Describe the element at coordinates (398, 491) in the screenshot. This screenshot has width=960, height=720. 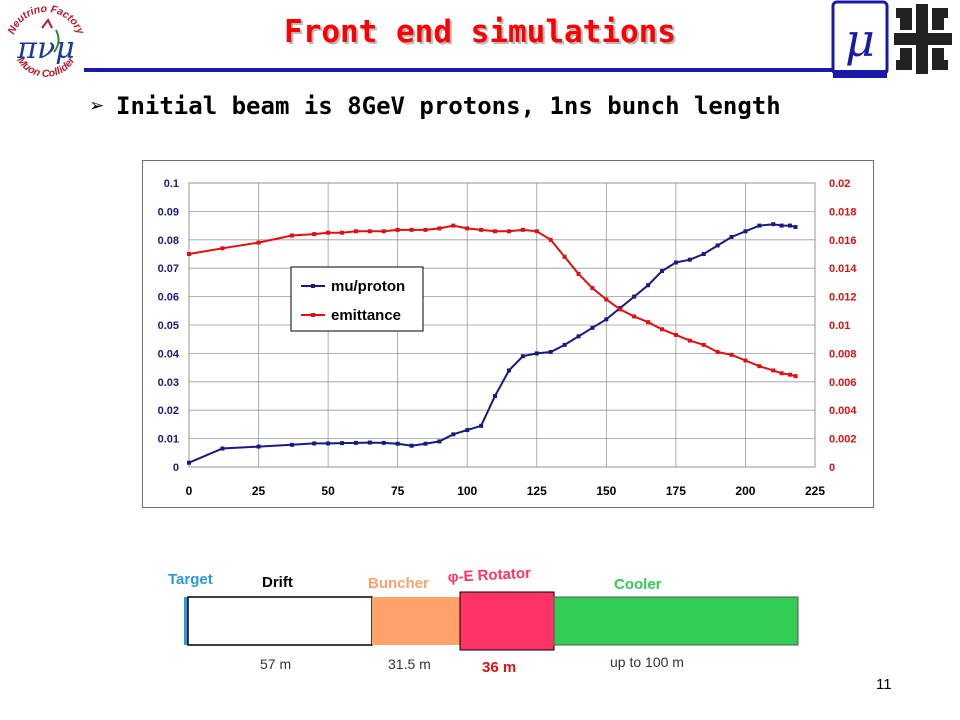
I see `x-tick-label: 75` at that location.